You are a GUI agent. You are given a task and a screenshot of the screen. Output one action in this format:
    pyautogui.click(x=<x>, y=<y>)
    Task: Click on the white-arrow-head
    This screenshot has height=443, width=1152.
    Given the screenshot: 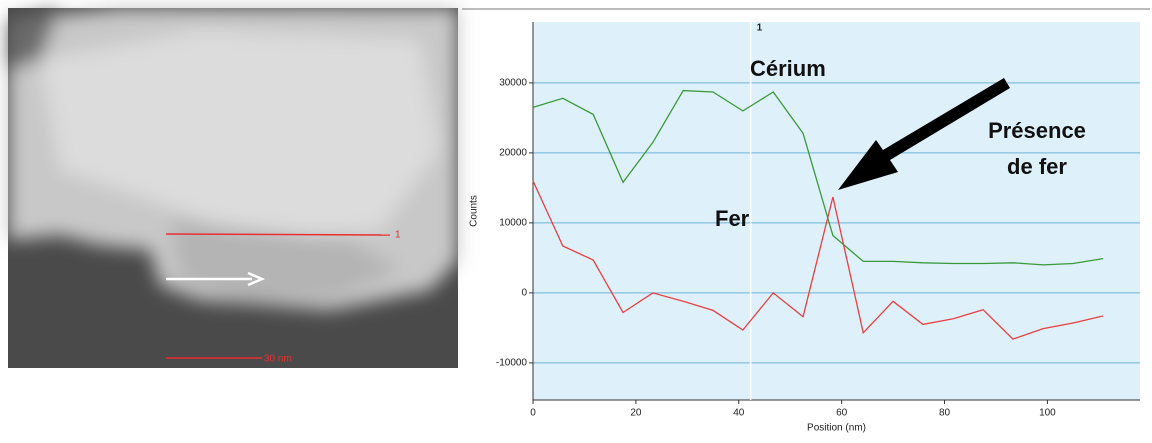 What is the action you would take?
    pyautogui.click(x=256, y=279)
    